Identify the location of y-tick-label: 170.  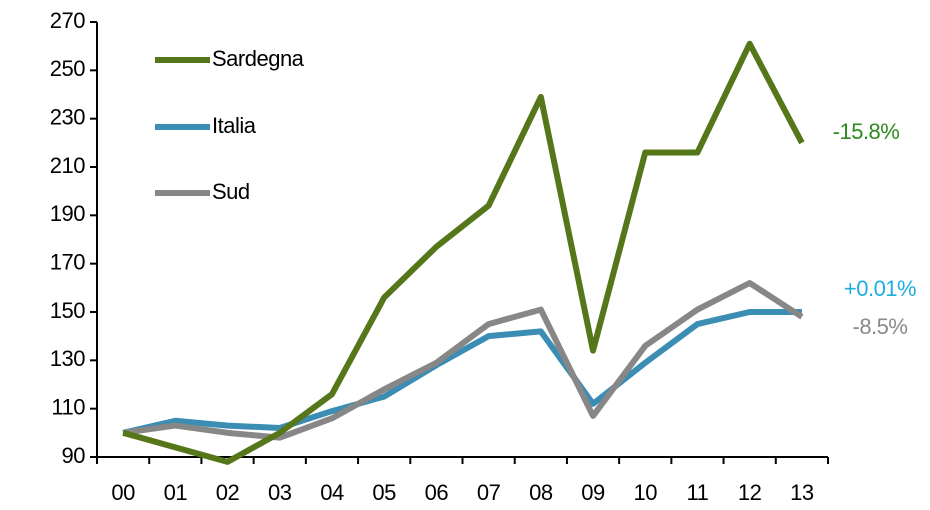
(67, 261).